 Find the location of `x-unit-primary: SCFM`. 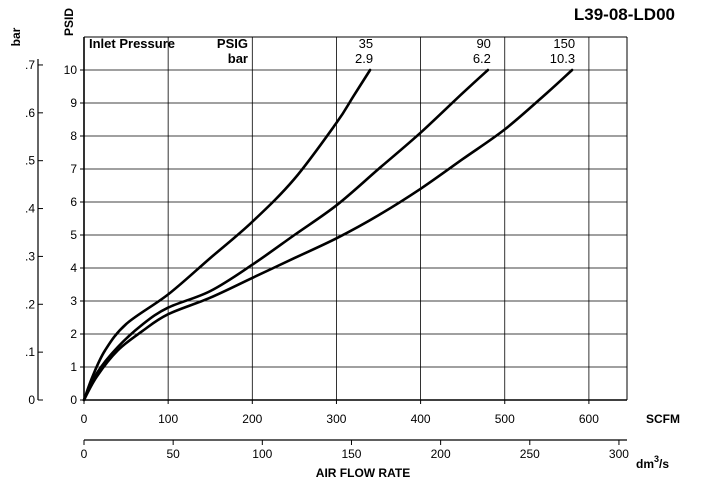

x-unit-primary: SCFM is located at coordinates (663, 419).